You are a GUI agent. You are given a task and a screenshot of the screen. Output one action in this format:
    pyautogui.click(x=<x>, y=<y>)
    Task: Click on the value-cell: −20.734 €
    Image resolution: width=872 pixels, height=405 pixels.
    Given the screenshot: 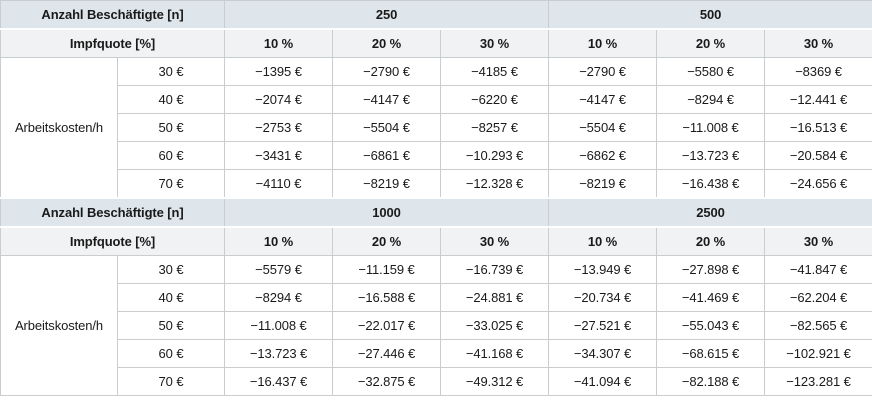 What is the action you would take?
    pyautogui.click(x=603, y=297)
    